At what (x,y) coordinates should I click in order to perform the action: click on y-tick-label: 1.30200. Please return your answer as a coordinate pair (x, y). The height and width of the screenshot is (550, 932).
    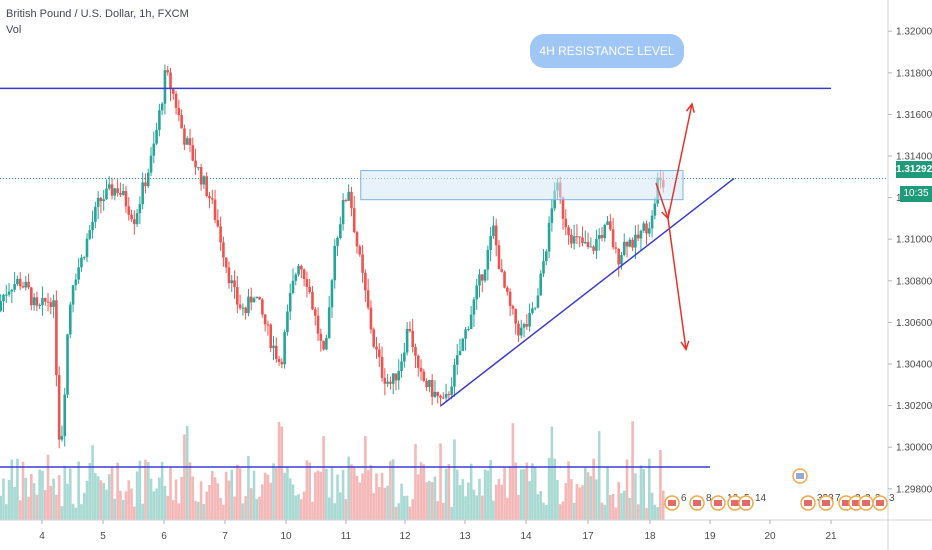
    Looking at the image, I should click on (914, 406).